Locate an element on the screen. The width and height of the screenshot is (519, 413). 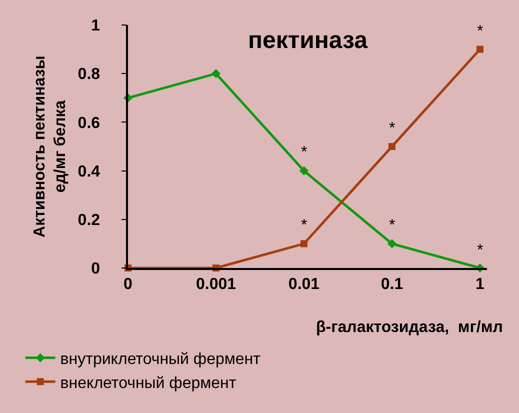
y-tick-label: 0.6 is located at coordinates (89, 123).